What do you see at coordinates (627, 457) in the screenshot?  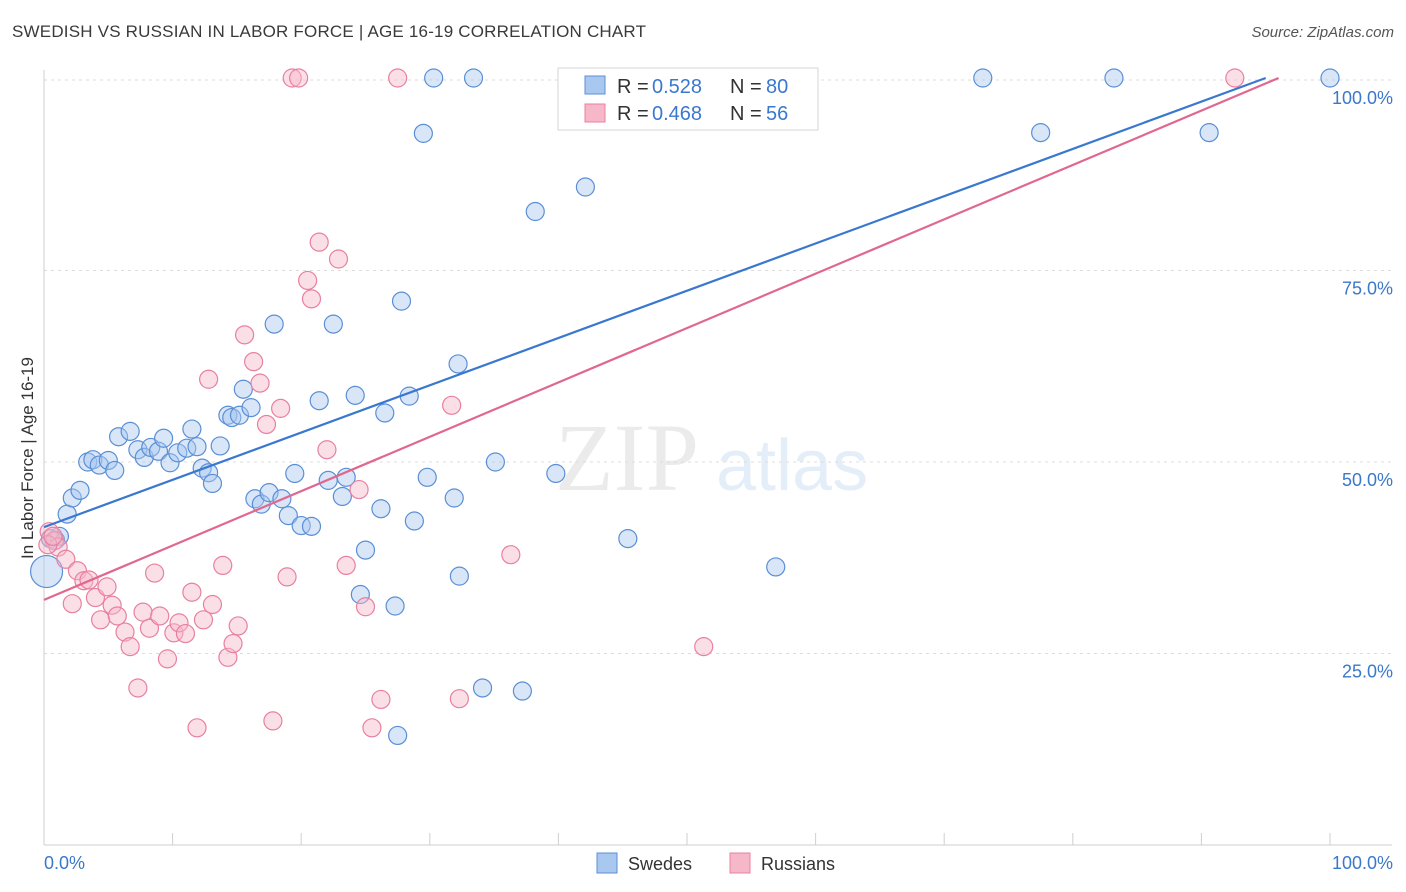 I see `watermark-zip: ZIP` at bounding box center [627, 457].